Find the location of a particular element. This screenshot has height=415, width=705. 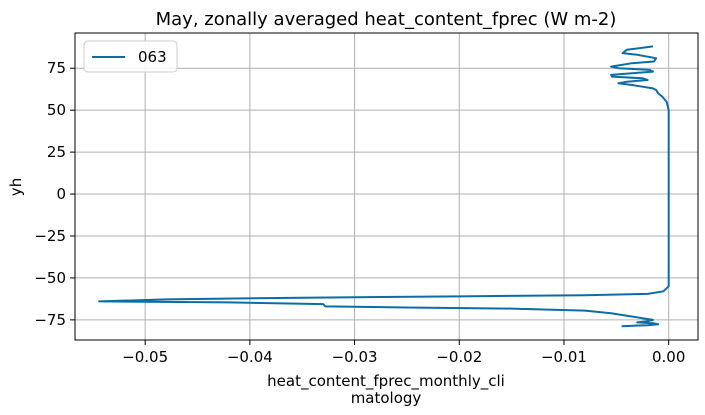

legend-box is located at coordinates (130, 56).